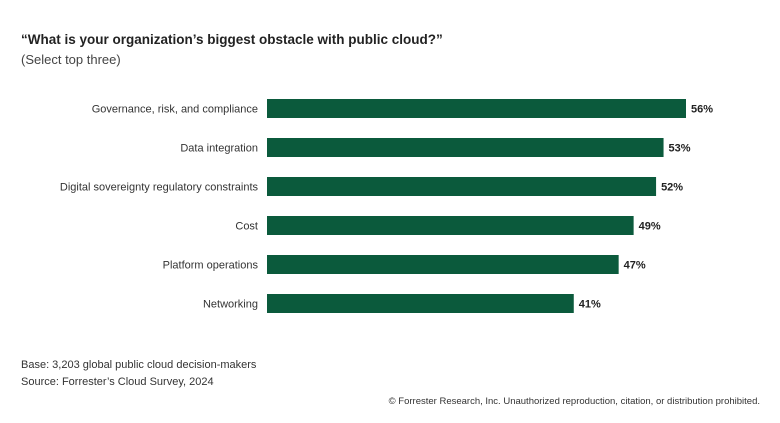 This screenshot has height=423, width=780. Describe the element at coordinates (219, 149) in the screenshot. I see `category-label: Data integration` at that location.